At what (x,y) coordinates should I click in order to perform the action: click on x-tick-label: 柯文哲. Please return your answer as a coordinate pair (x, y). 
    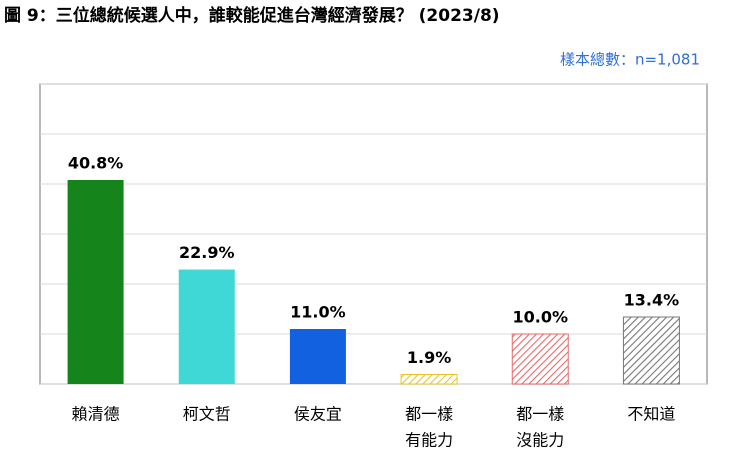
    Looking at the image, I should click on (207, 414).